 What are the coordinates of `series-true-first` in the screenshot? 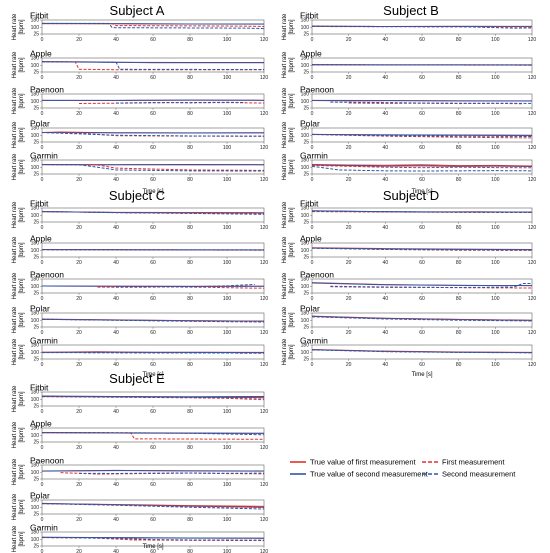 It's located at (422, 165).